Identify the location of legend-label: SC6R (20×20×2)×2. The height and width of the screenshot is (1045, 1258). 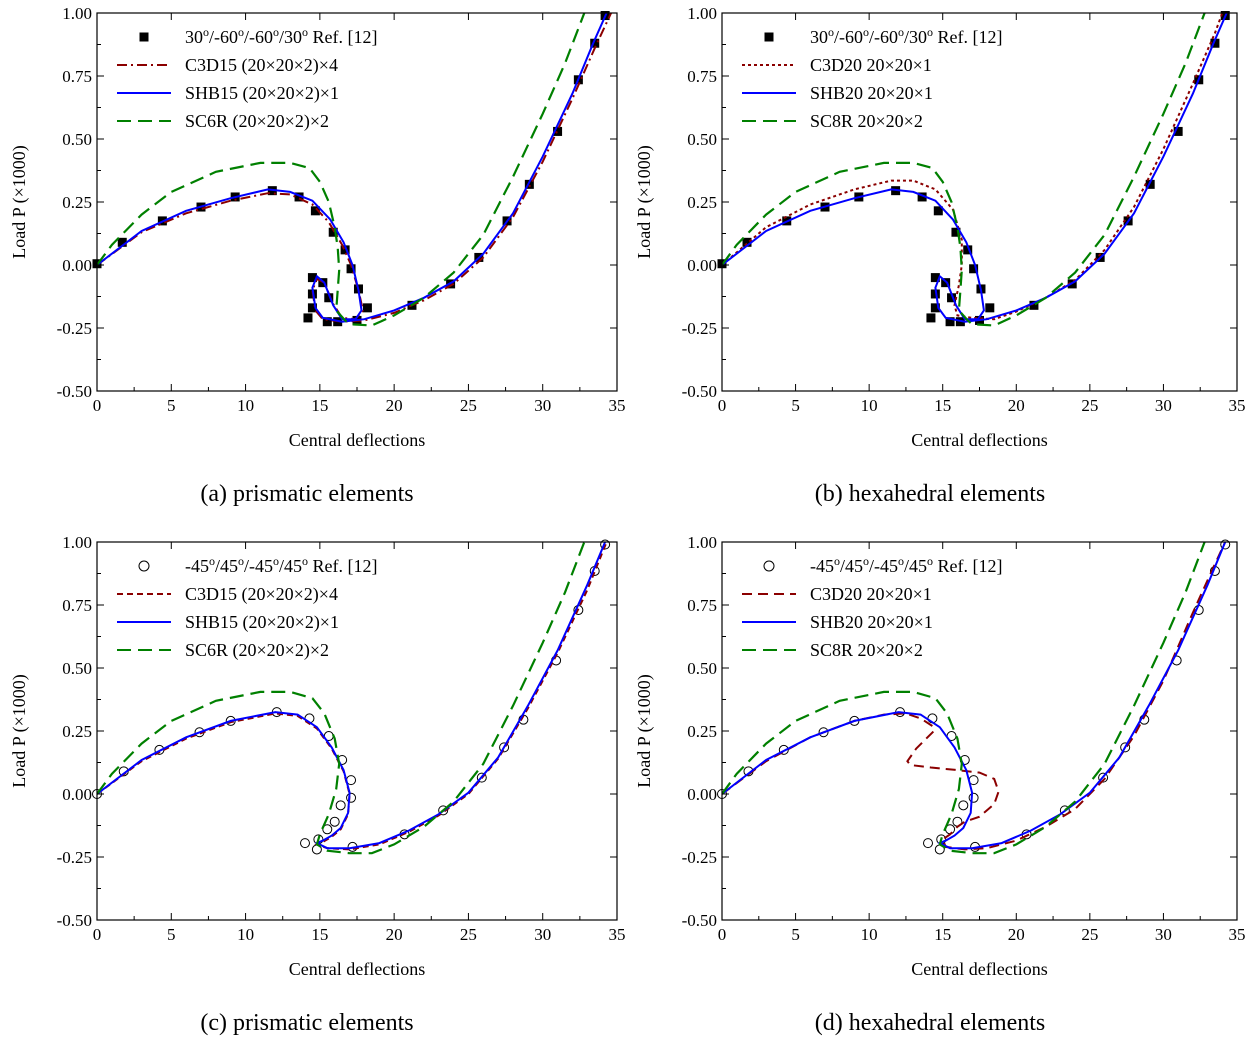
(257, 121).